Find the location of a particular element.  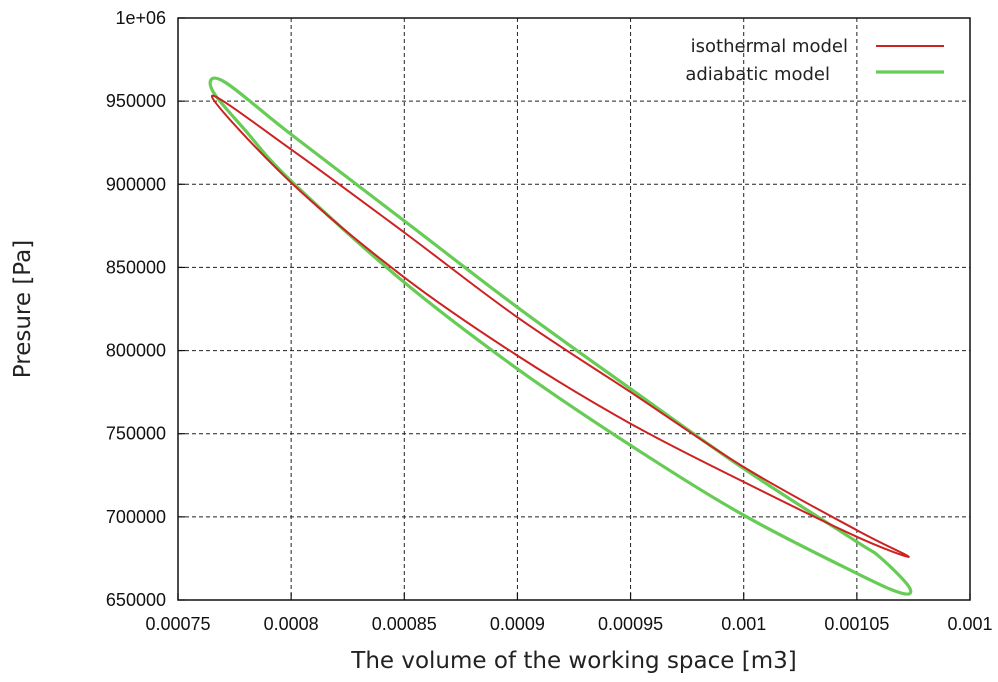

x-tick-label: 0.0009 is located at coordinates (517, 624).